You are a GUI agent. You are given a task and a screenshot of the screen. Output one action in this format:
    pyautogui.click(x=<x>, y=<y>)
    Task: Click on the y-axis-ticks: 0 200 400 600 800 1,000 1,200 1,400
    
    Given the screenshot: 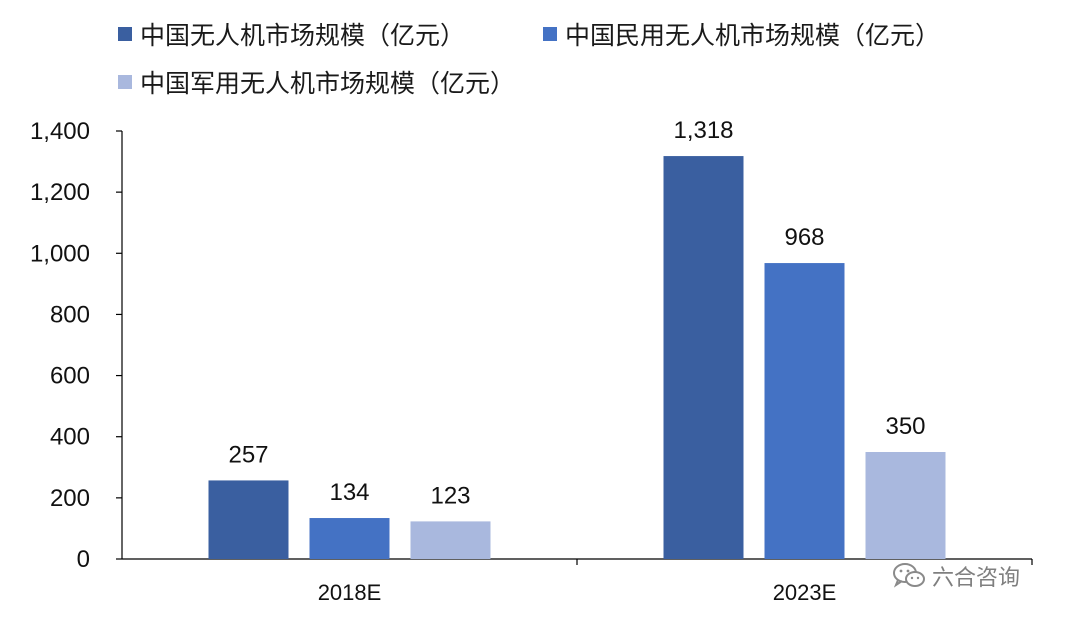 What is the action you would take?
    pyautogui.click(x=76, y=345)
    